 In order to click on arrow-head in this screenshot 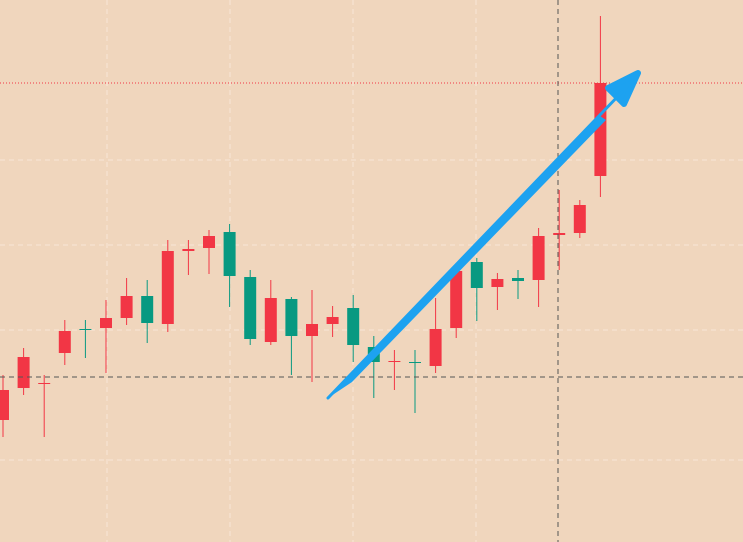, I will do `click(623, 88)`.